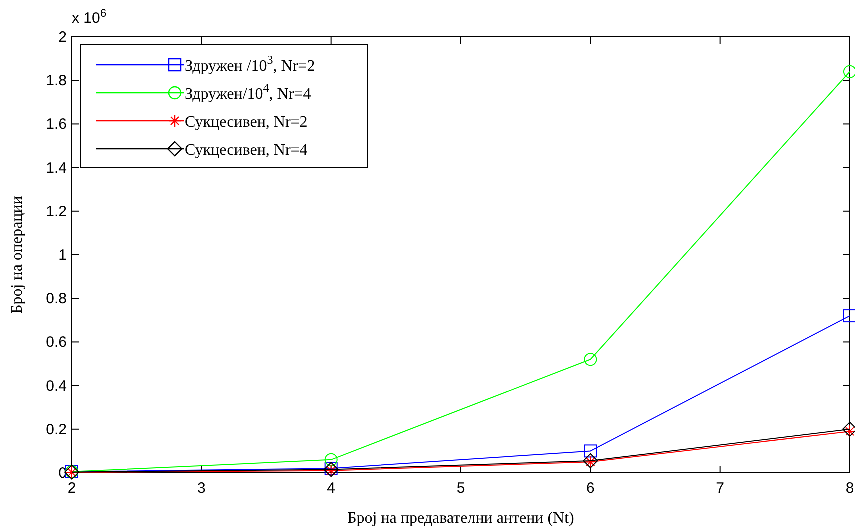 This screenshot has height=529, width=855. Describe the element at coordinates (56, 386) in the screenshot. I see `y-tick-label: 0.4` at that location.